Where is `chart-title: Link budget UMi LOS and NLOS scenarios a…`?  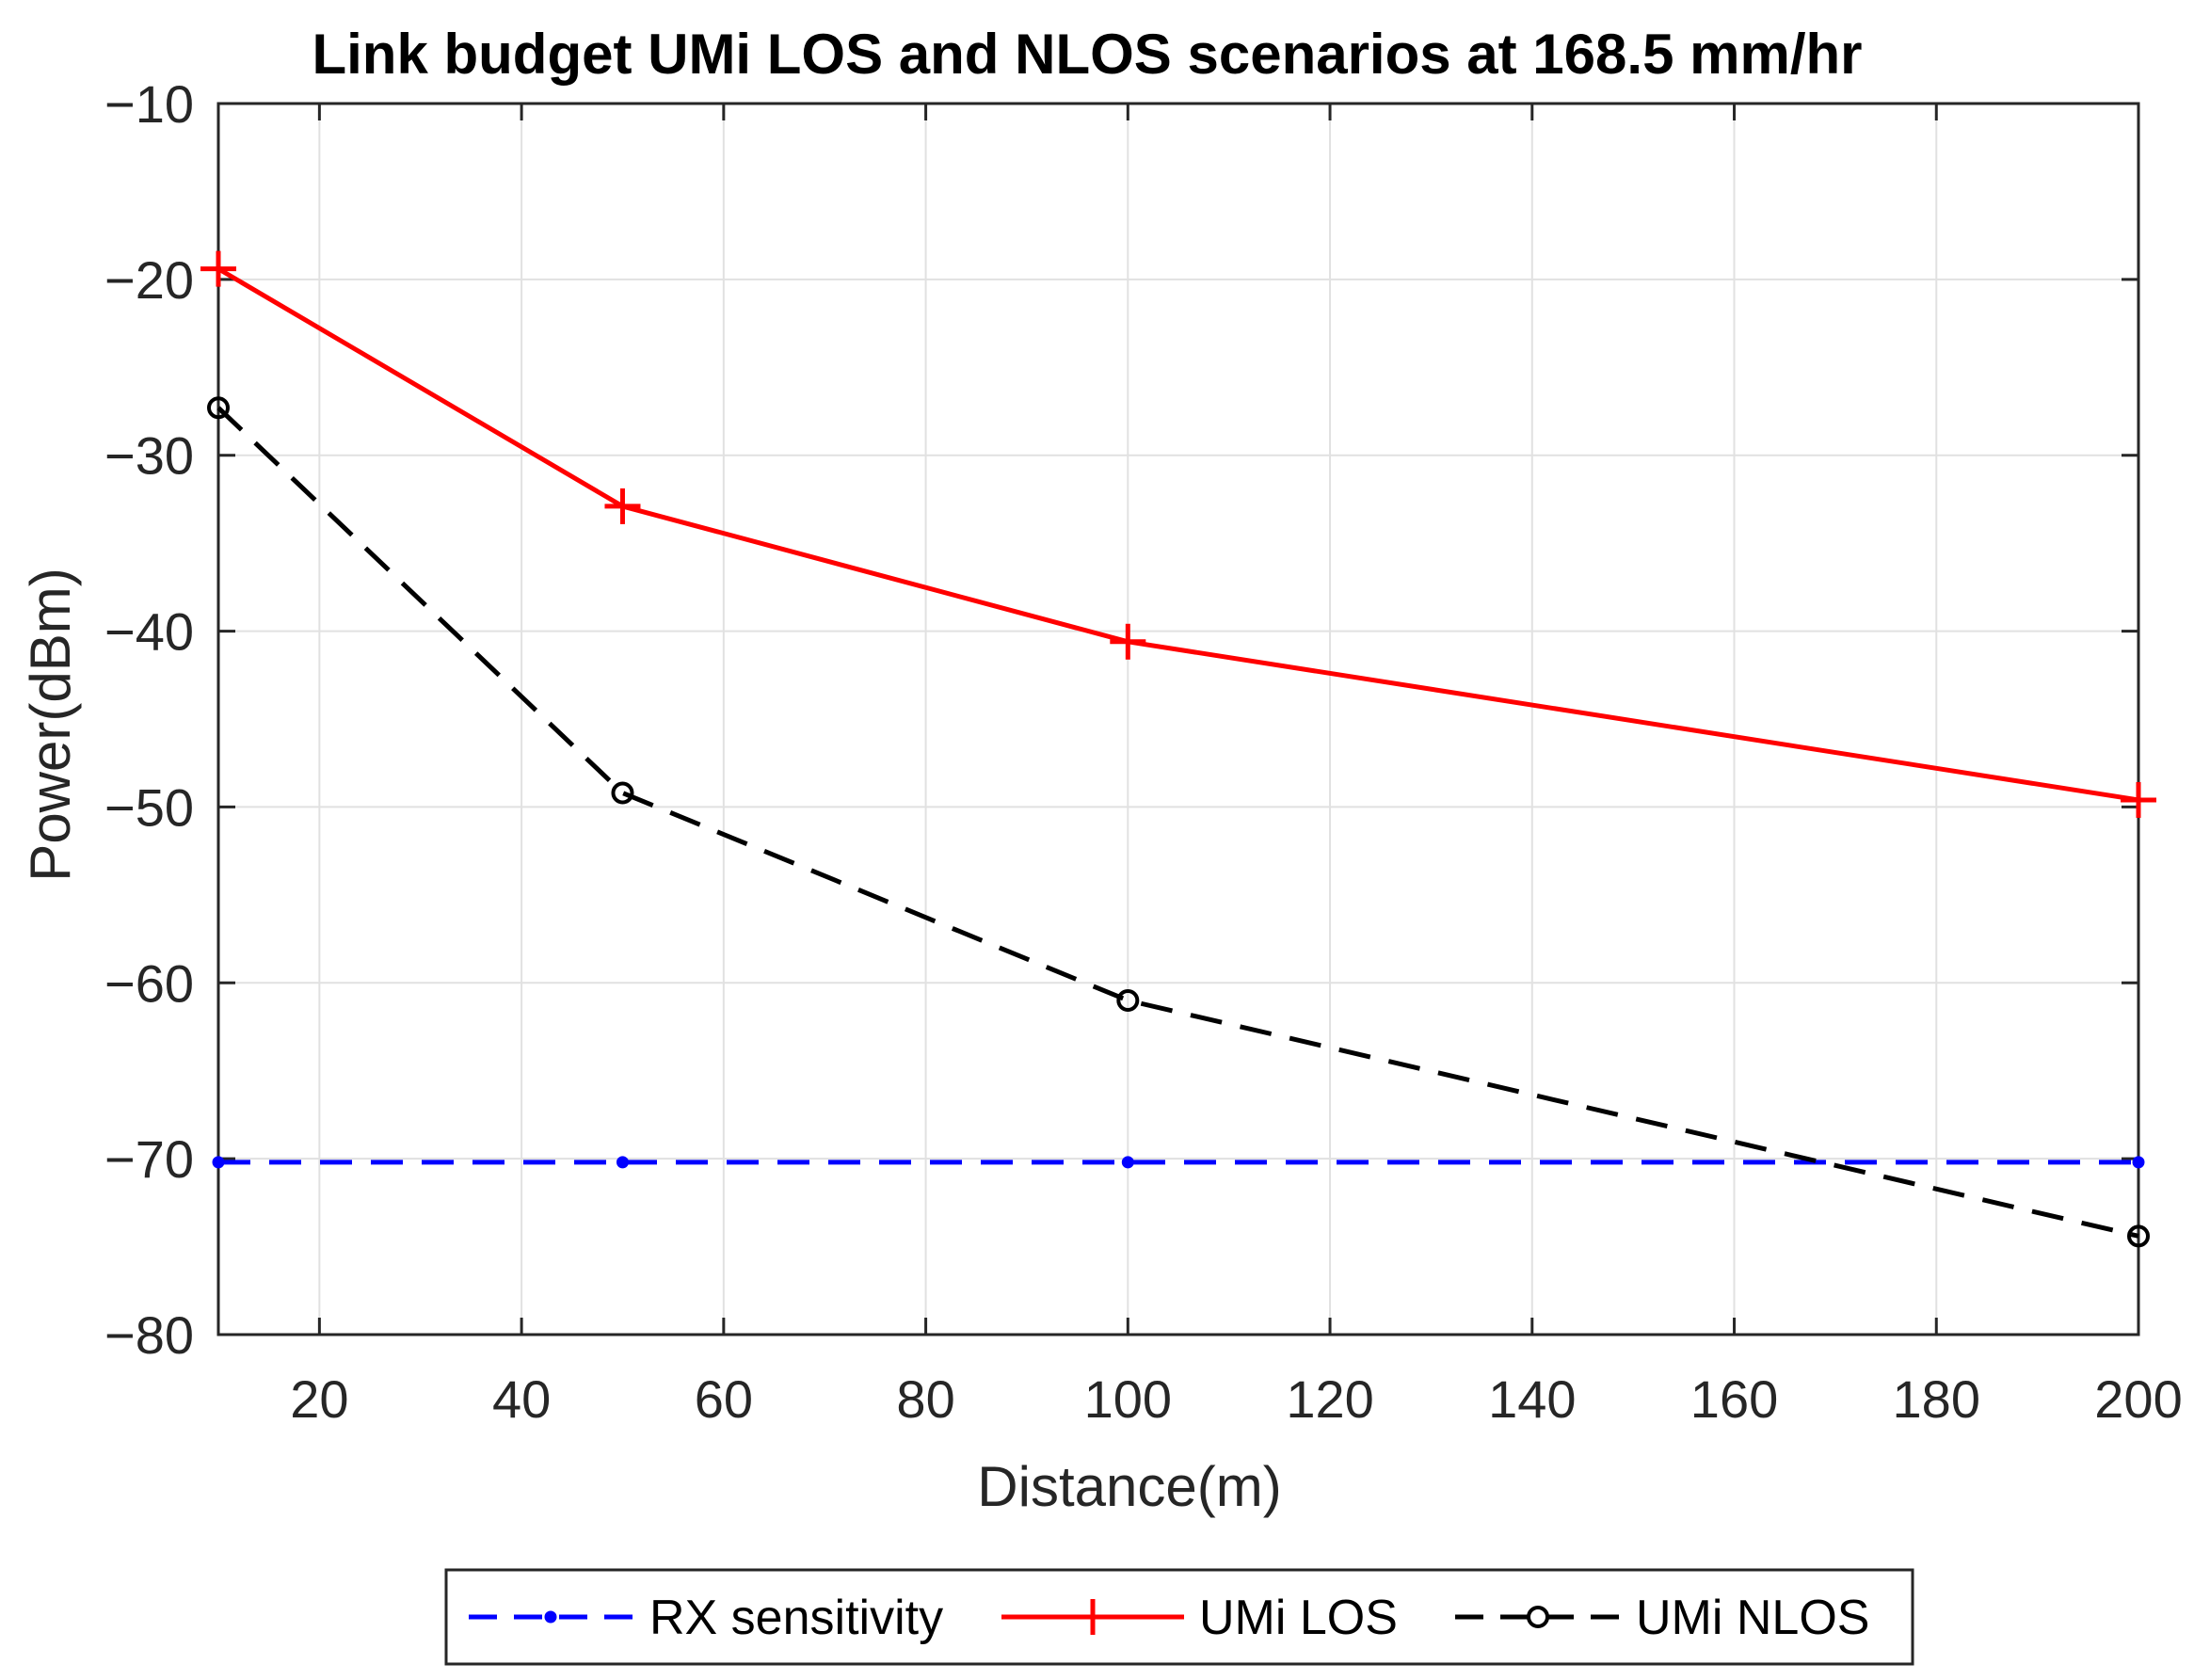 chart-title: Link budget UMi LOS and NLOS scenarios a… is located at coordinates (1087, 54).